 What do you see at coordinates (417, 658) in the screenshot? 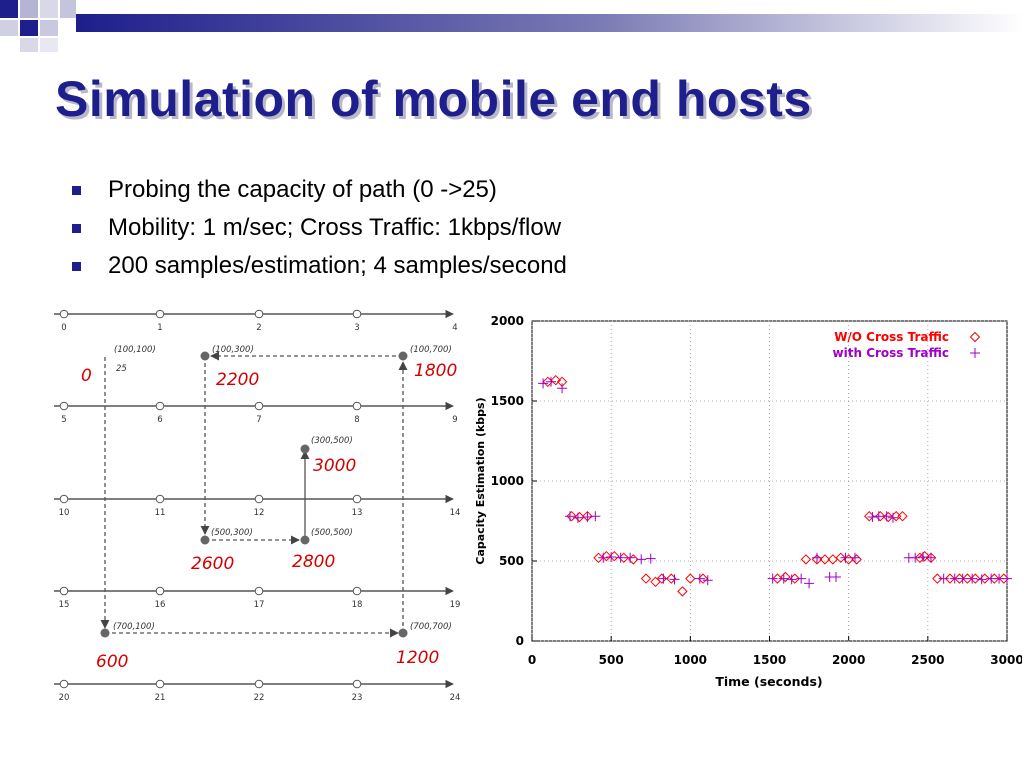
I see `waypoint-time-label: 1200` at bounding box center [417, 658].